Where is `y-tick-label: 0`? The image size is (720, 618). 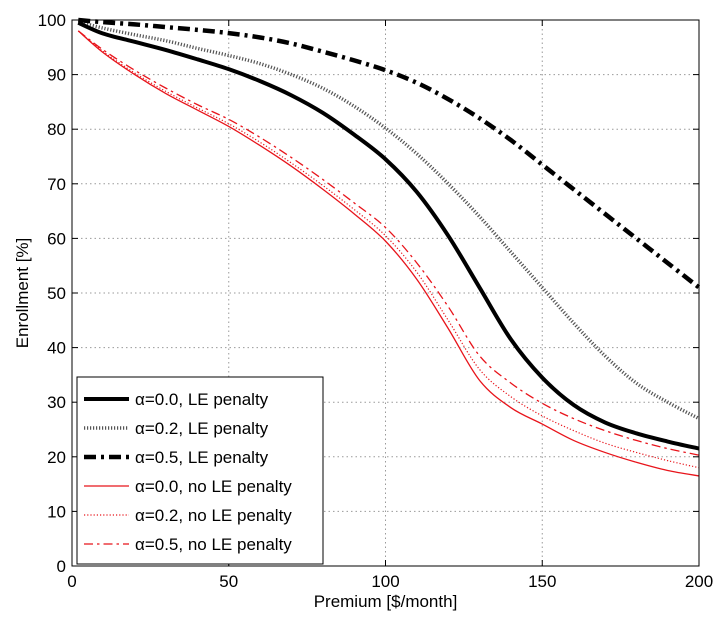 y-tick-label: 0 is located at coordinates (61, 566).